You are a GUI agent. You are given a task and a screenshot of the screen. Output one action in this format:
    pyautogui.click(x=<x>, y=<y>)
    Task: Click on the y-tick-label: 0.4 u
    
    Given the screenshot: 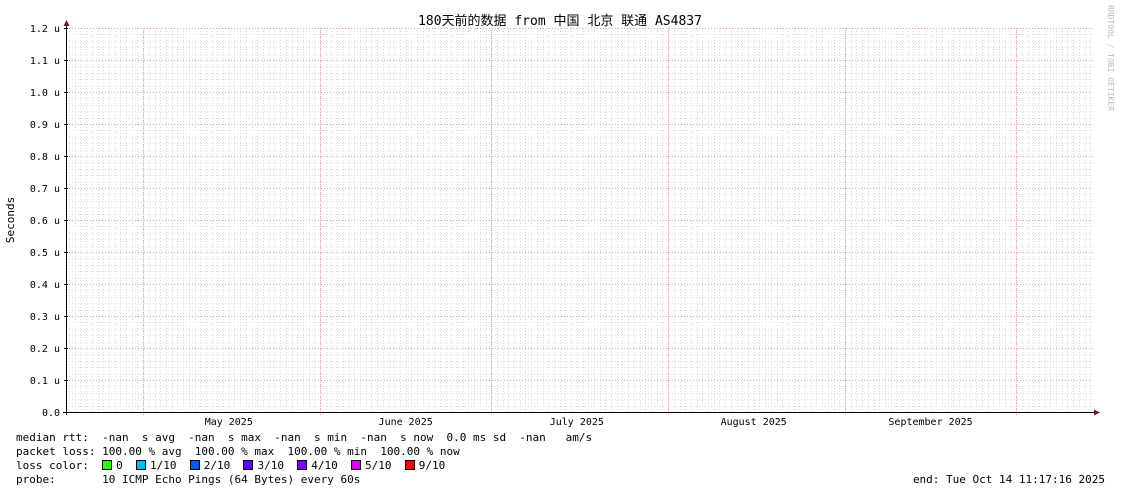 What is the action you would take?
    pyautogui.click(x=45, y=285)
    